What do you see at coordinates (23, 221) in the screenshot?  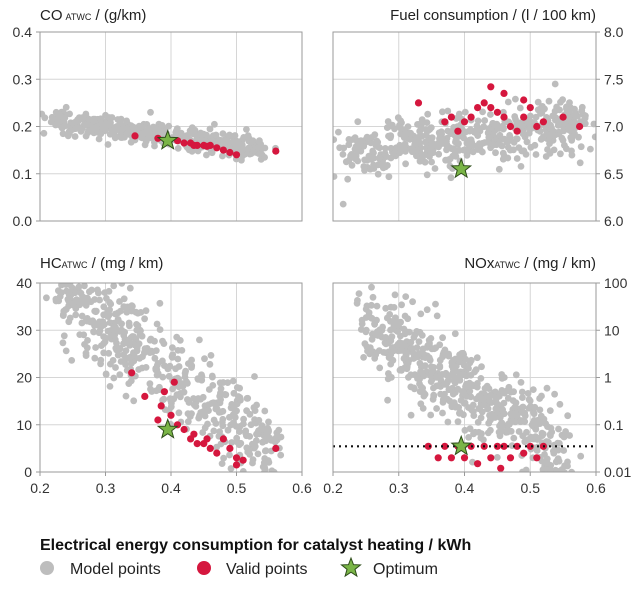 I see `co-ytick-label: 0.0` at bounding box center [23, 221].